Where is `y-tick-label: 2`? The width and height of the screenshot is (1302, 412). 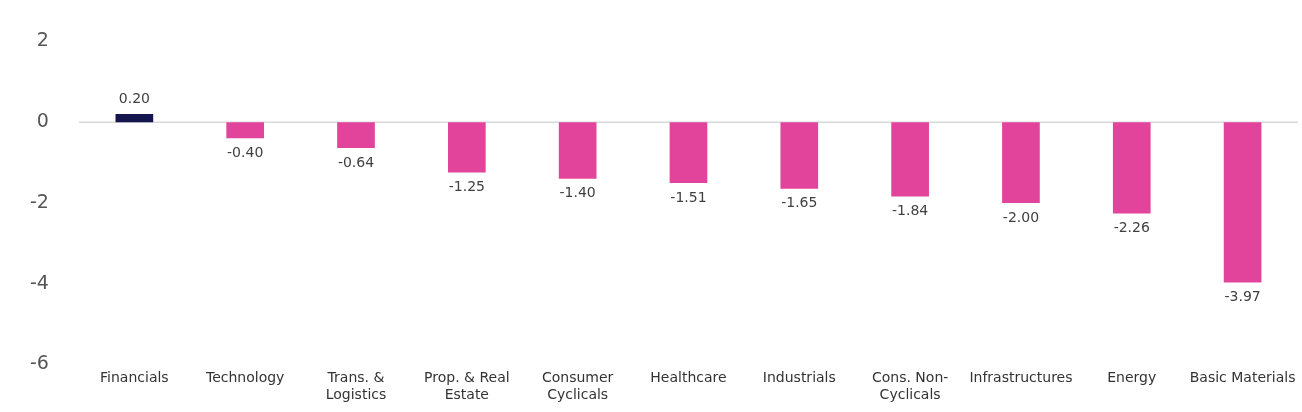
y-tick-label: 2 is located at coordinates (42, 39).